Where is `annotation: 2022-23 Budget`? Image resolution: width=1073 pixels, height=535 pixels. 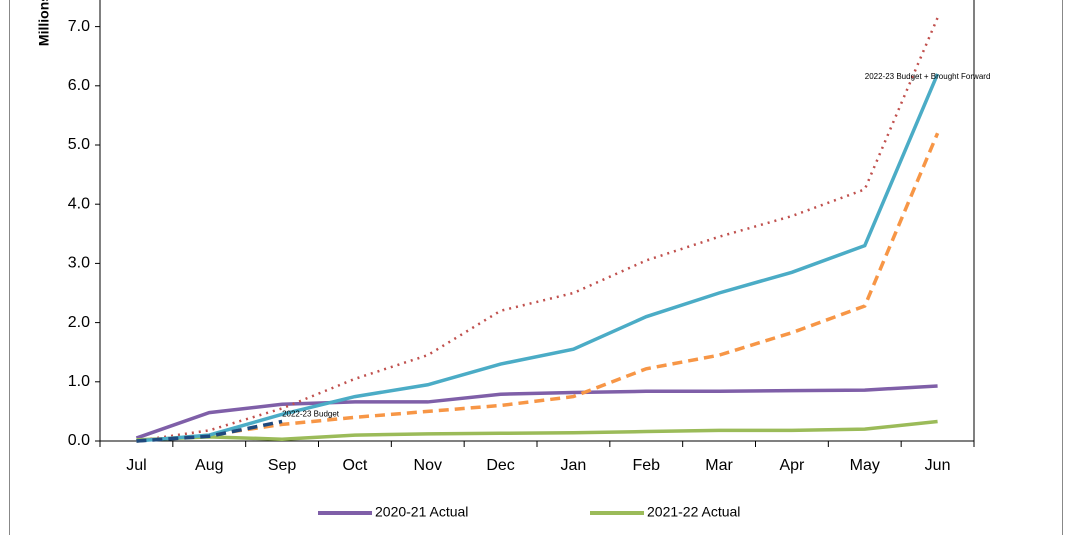 annotation: 2022-23 Budget is located at coordinates (311, 413).